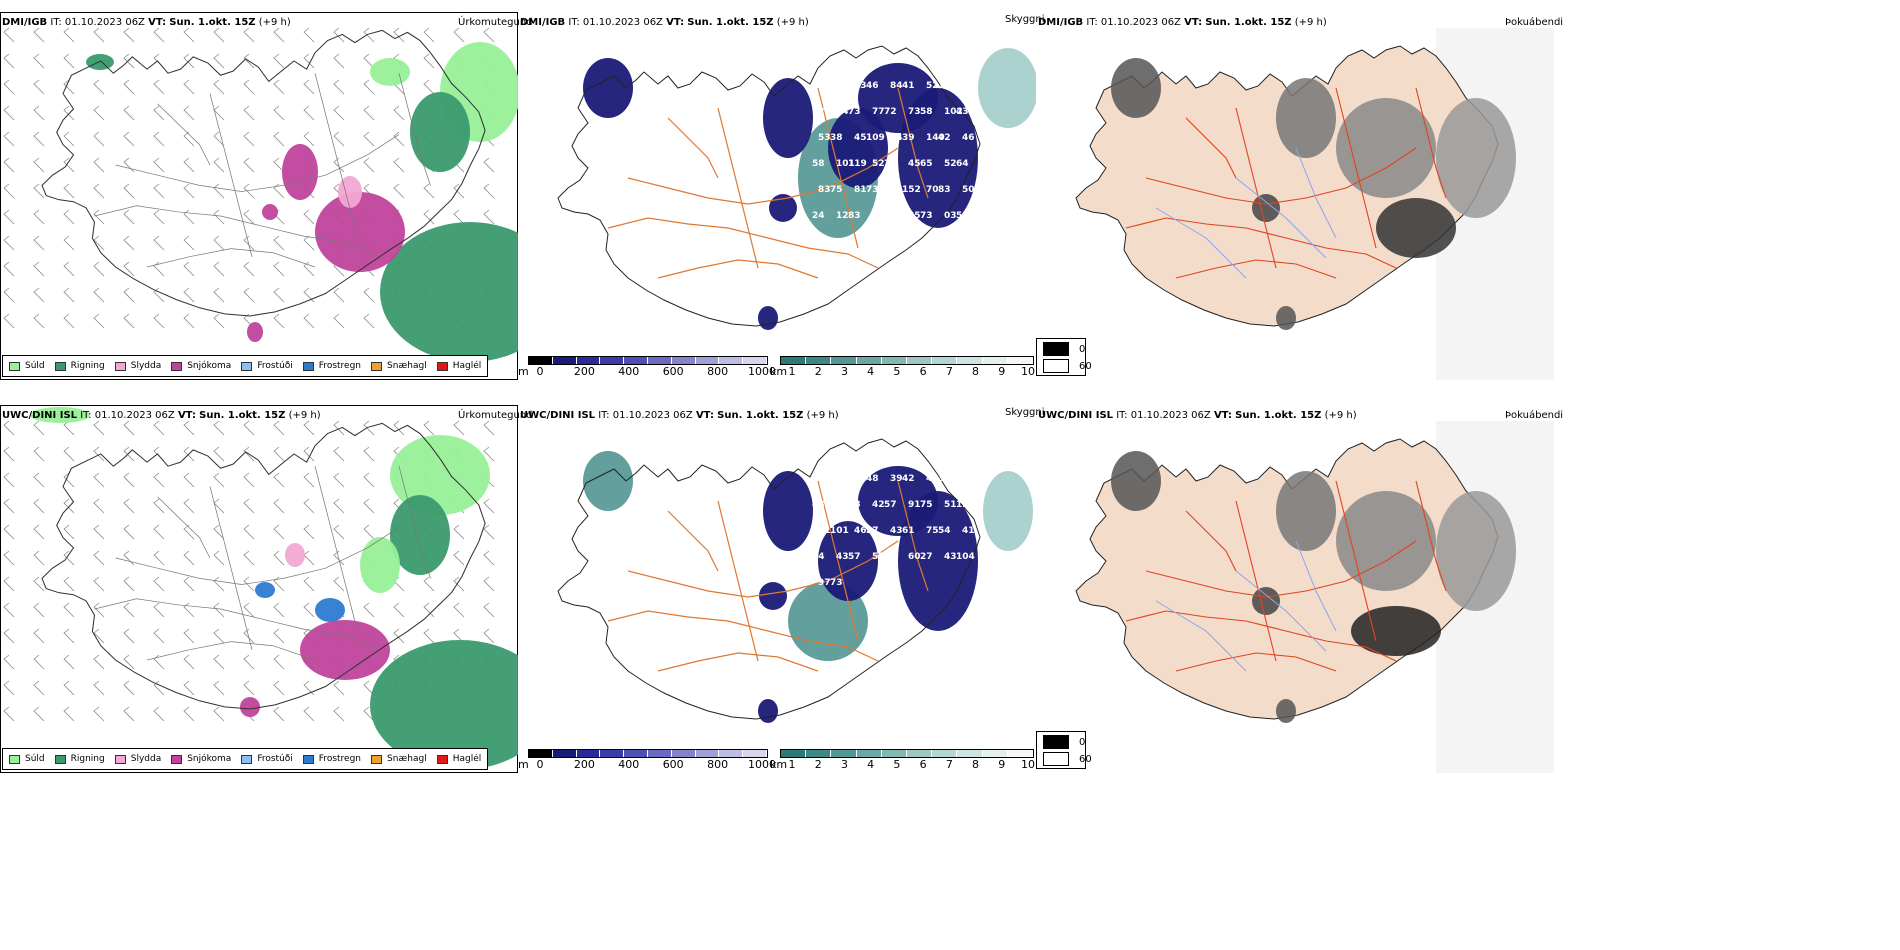 The image size is (1900, 950). Describe the element at coordinates (146, 759) in the screenshot. I see `precip-legend-label: Slydda` at that location.